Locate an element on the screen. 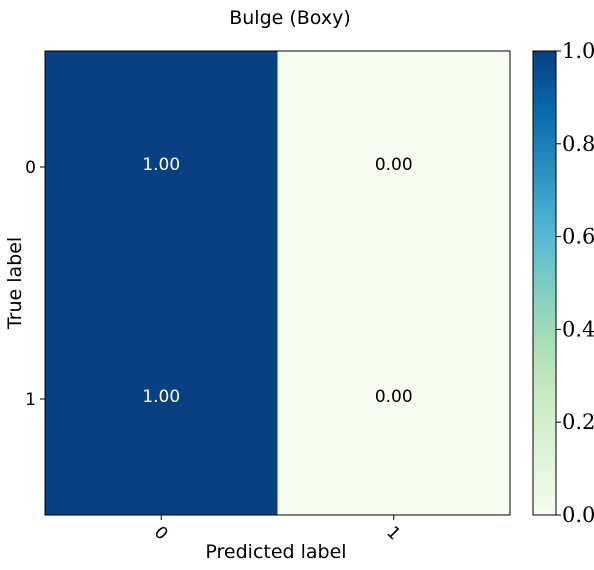  colorbar is located at coordinates (544, 283).